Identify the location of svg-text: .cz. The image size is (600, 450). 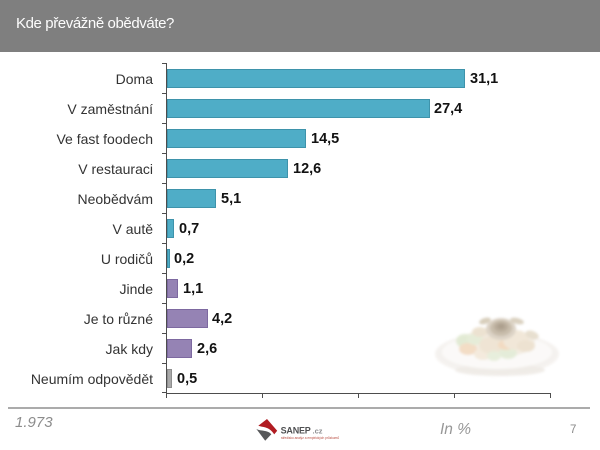
(318, 431).